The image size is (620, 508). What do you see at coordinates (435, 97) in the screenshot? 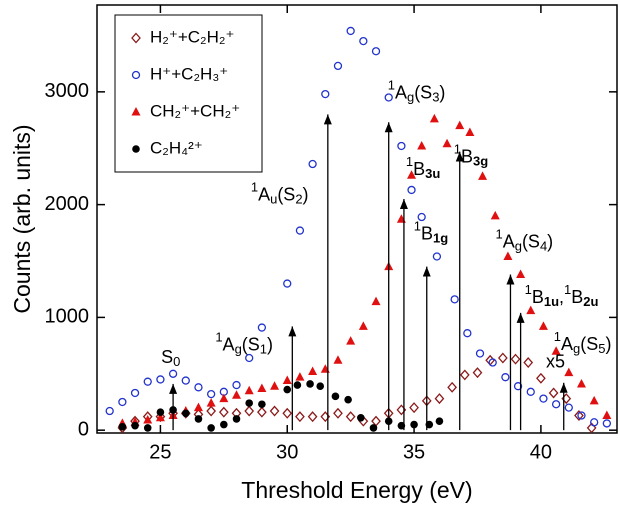
I see `annotation-part: 3` at bounding box center [435, 97].